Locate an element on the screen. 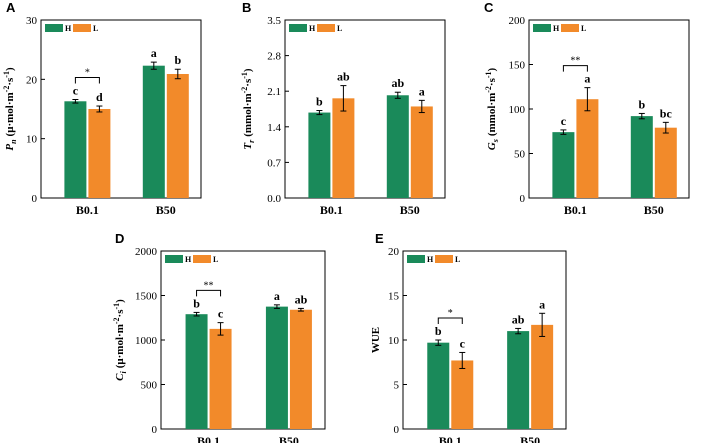 The height and width of the screenshot is (443, 701). y-tick-label: 30 is located at coordinates (32, 21).